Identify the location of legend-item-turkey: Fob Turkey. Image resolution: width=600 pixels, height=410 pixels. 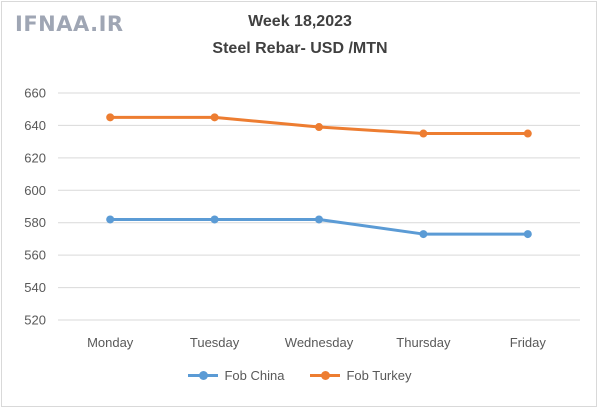
(361, 375).